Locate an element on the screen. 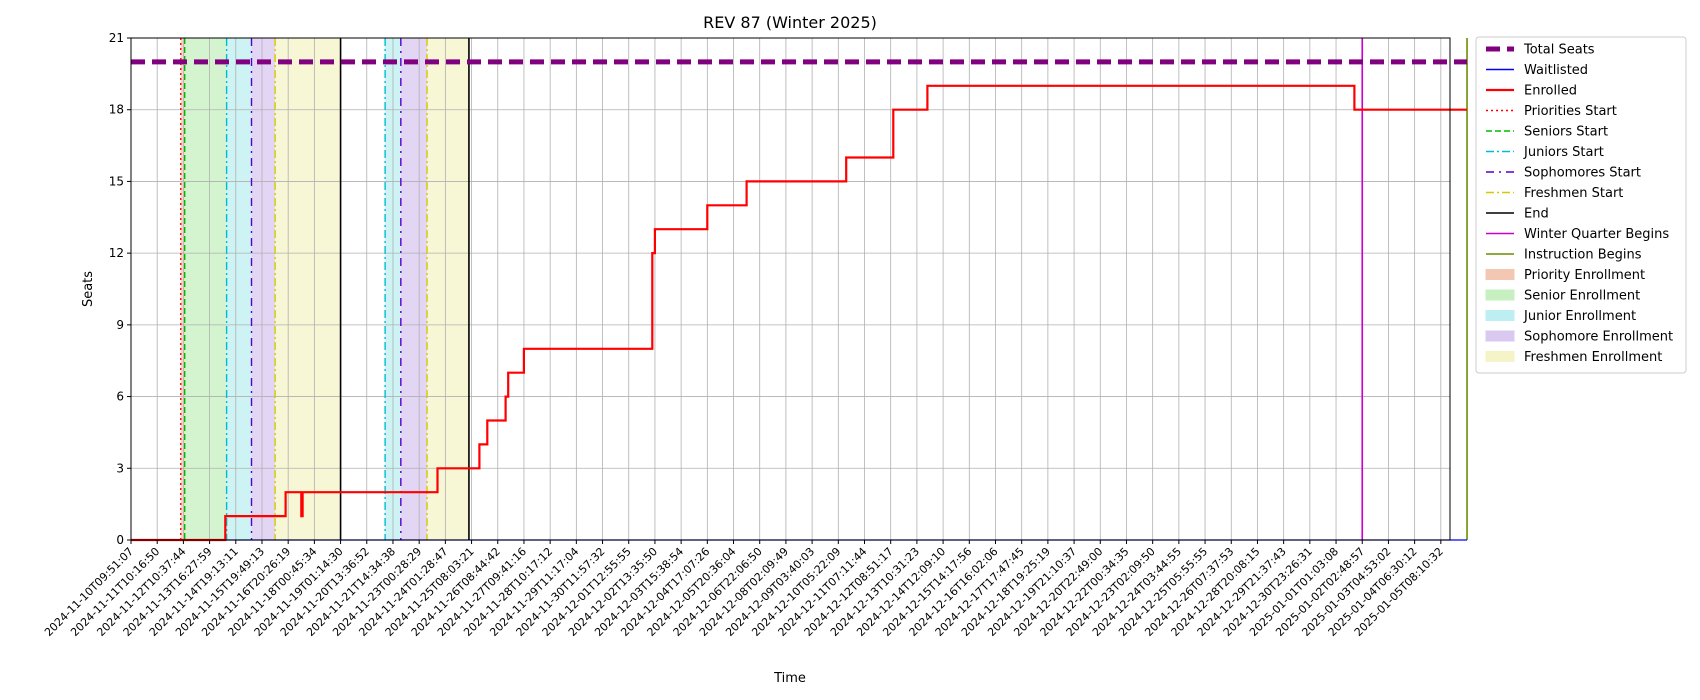 The height and width of the screenshot is (700, 1700). enrollment-spans is located at coordinates (324, 289).